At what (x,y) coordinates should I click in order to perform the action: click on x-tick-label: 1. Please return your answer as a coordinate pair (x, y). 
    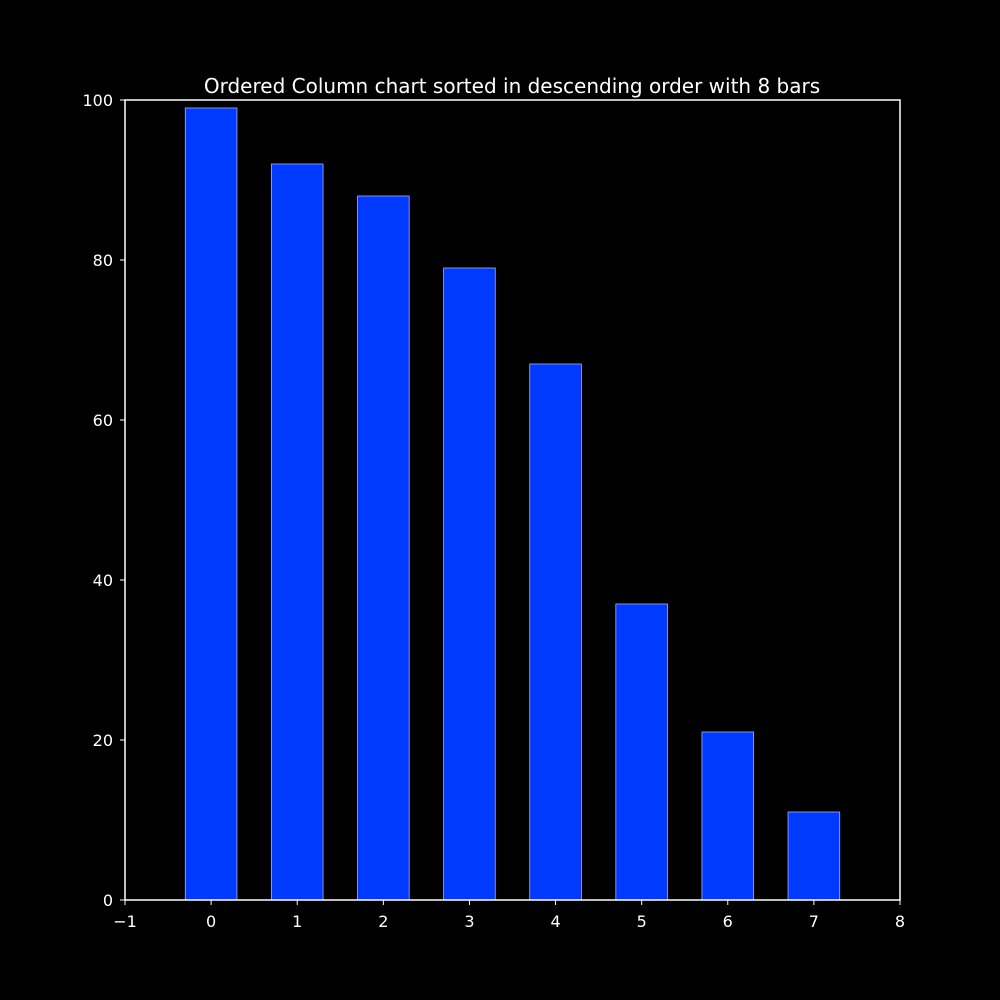
    Looking at the image, I should click on (297, 921).